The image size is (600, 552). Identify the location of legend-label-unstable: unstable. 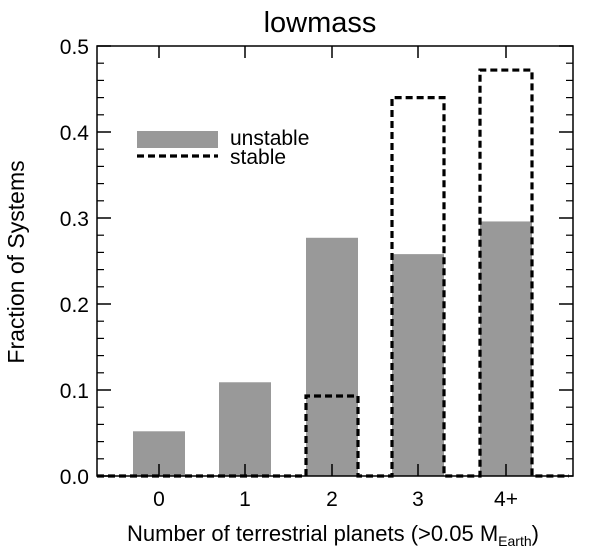
(269, 138).